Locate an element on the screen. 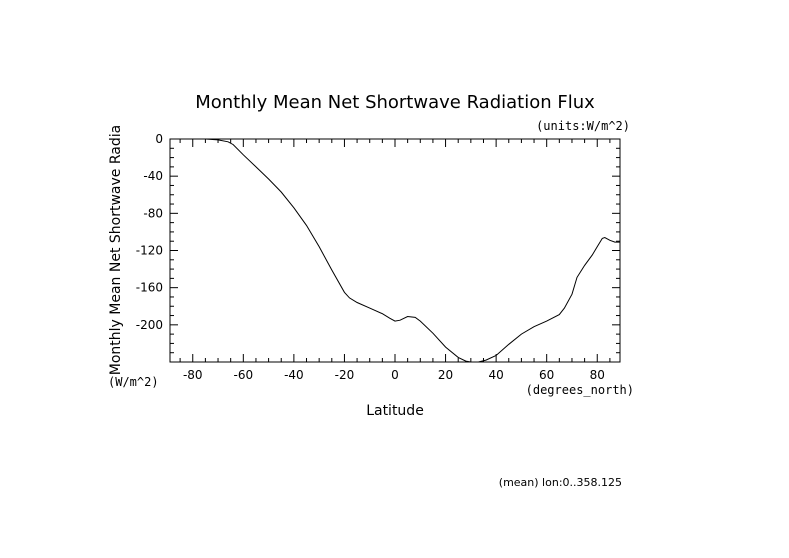 The height and width of the screenshot is (558, 789). x-axis-label: Latitude is located at coordinates (395, 411).